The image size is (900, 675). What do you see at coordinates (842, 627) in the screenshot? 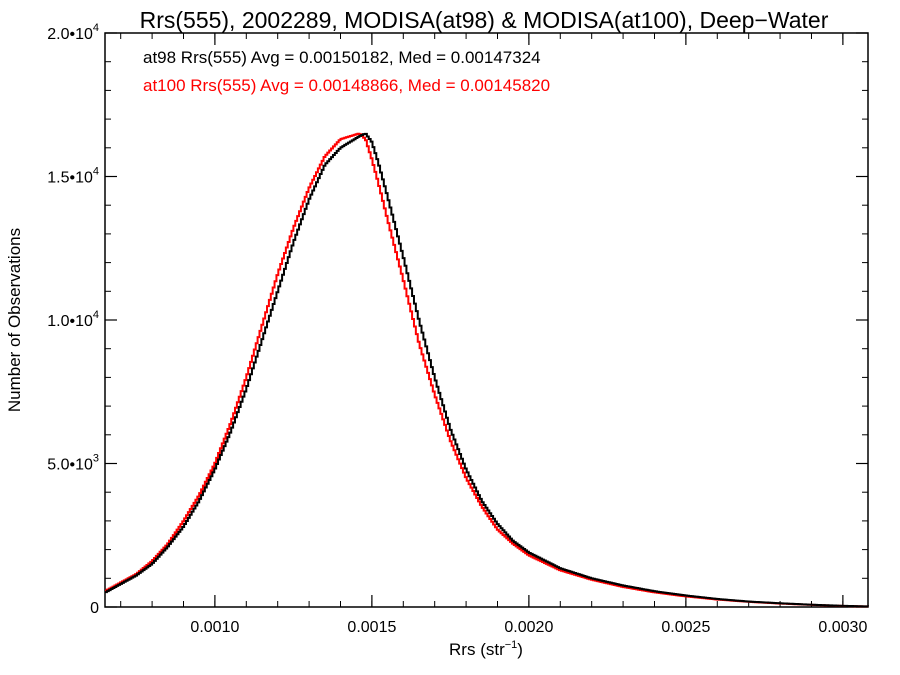
I see `x-tick-label-4: 0.0030` at bounding box center [842, 627].